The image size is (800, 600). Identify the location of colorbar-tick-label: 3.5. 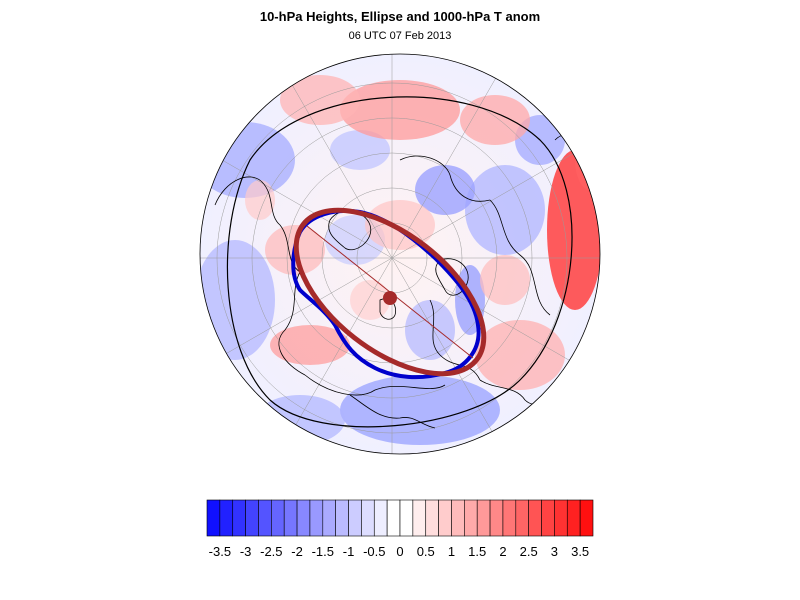
(580, 551).